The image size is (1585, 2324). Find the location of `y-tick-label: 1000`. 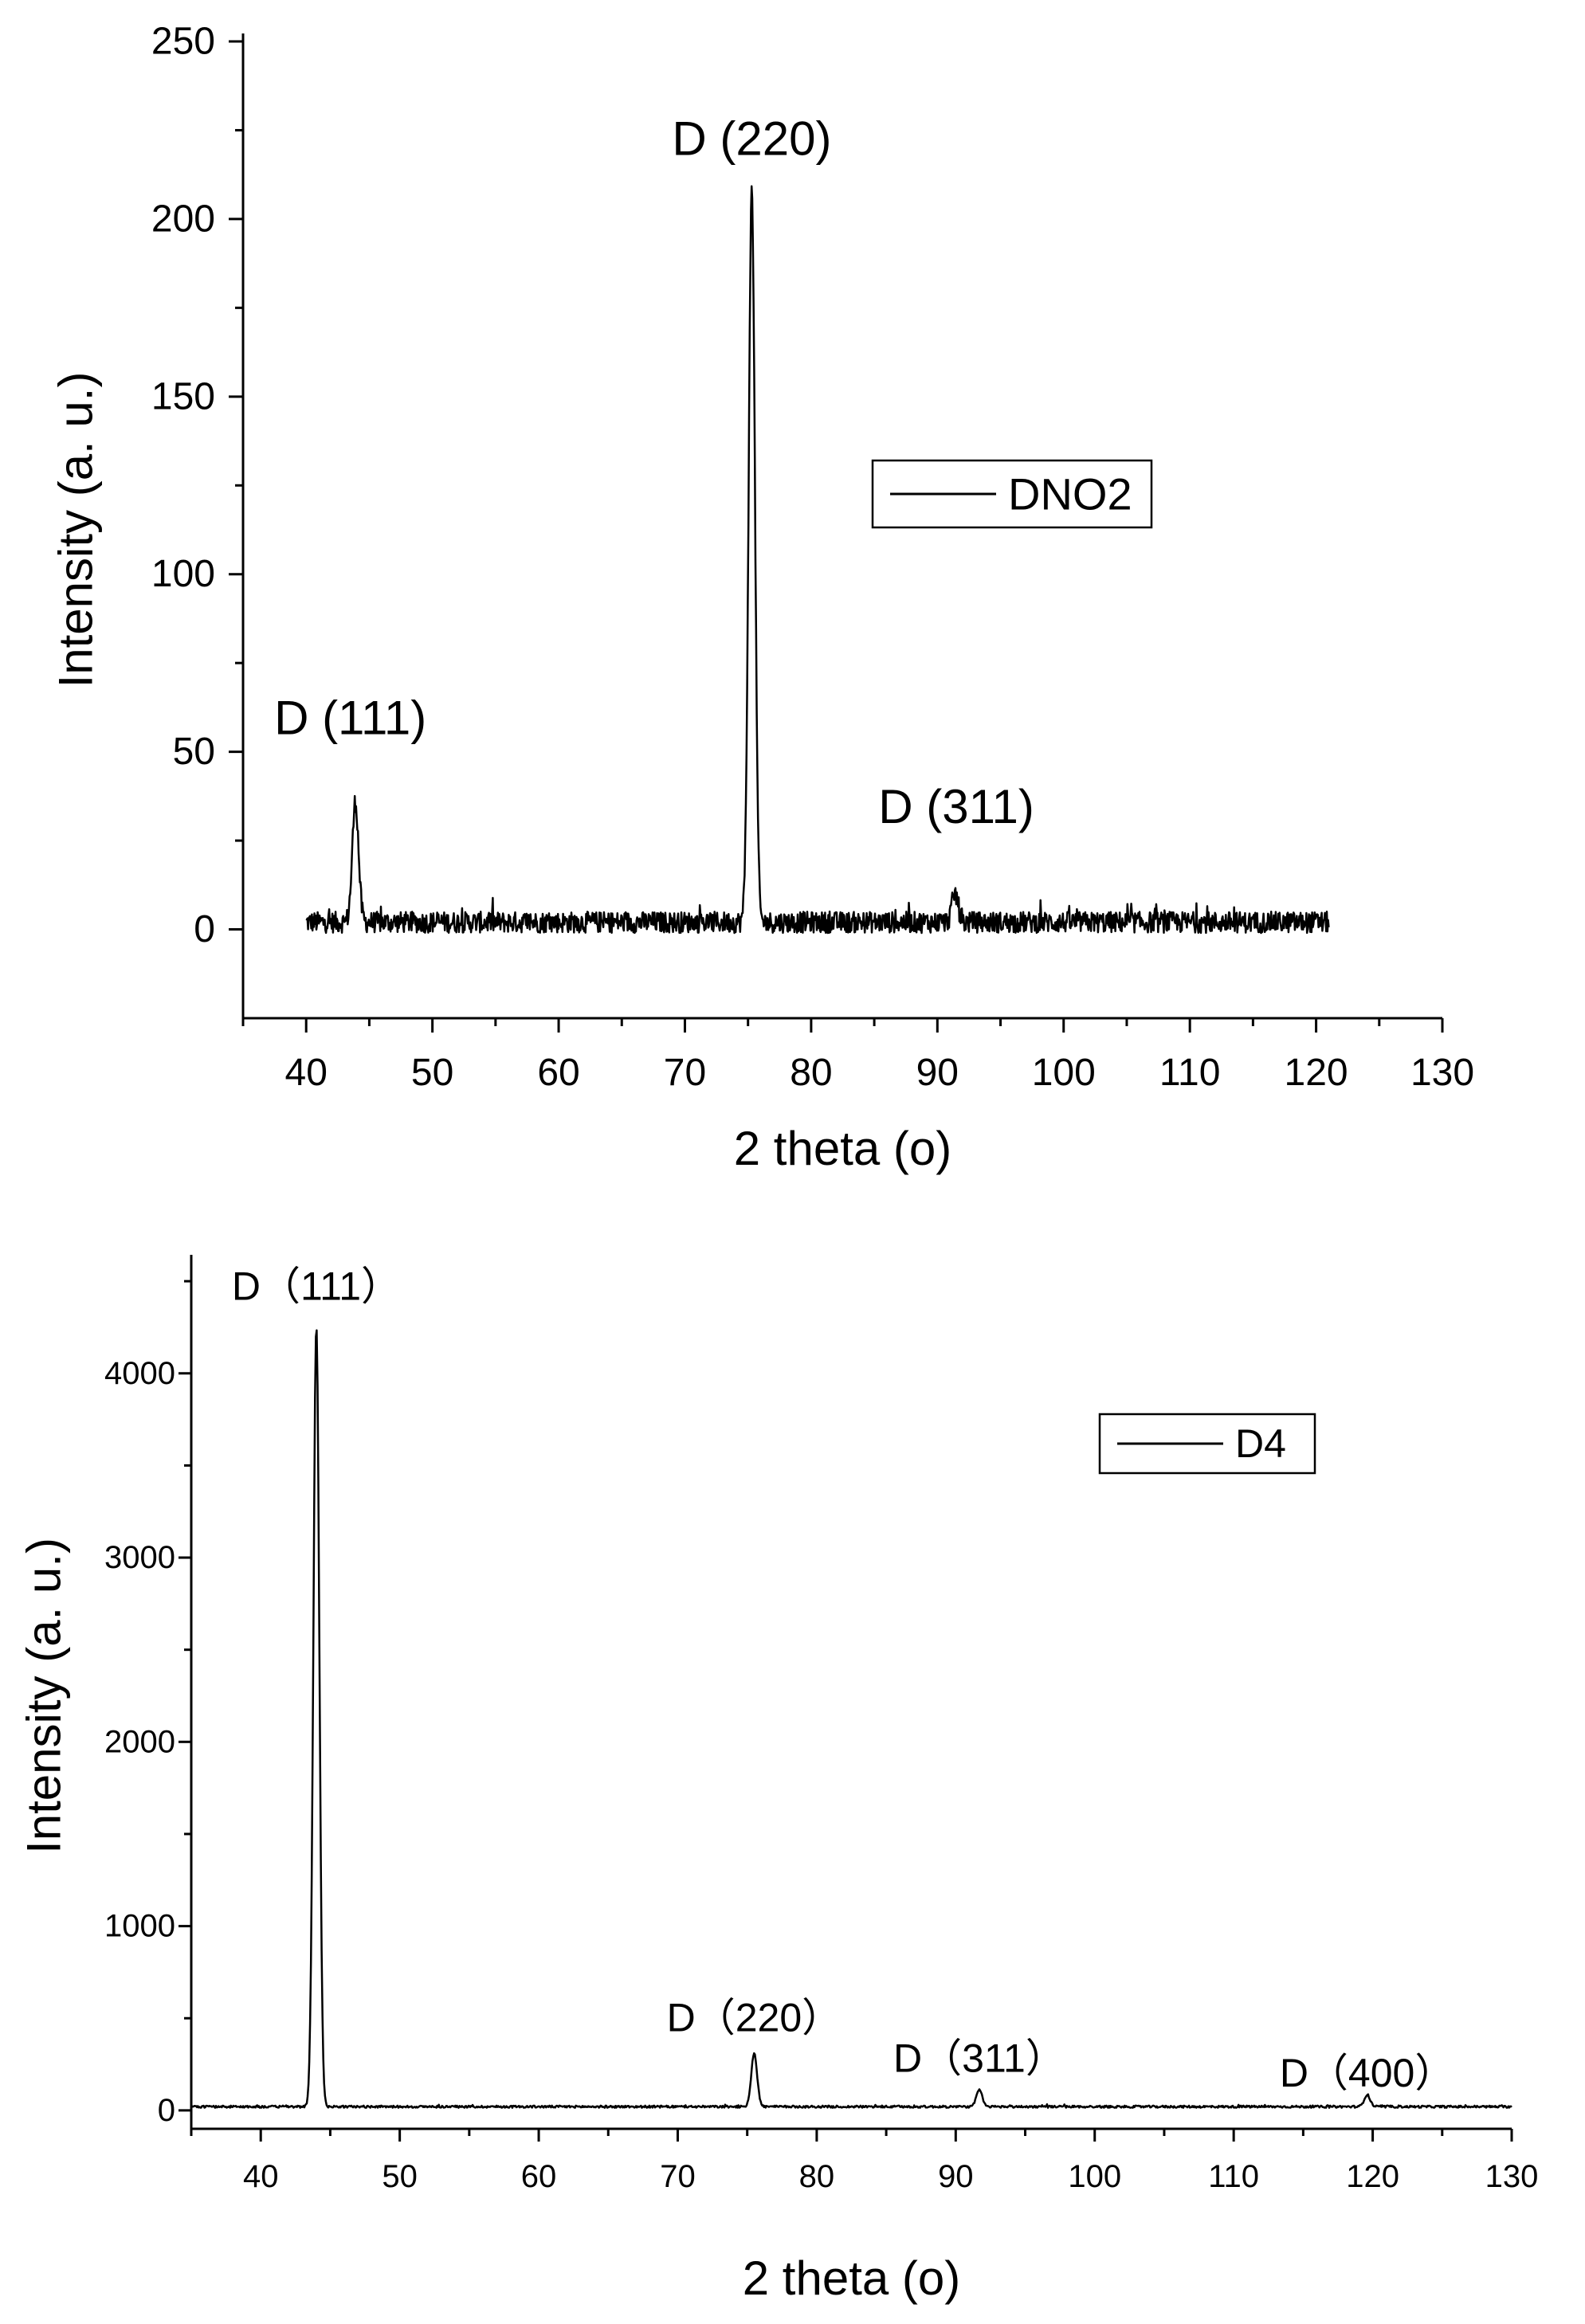

y-tick-label: 1000 is located at coordinates (139, 1926).